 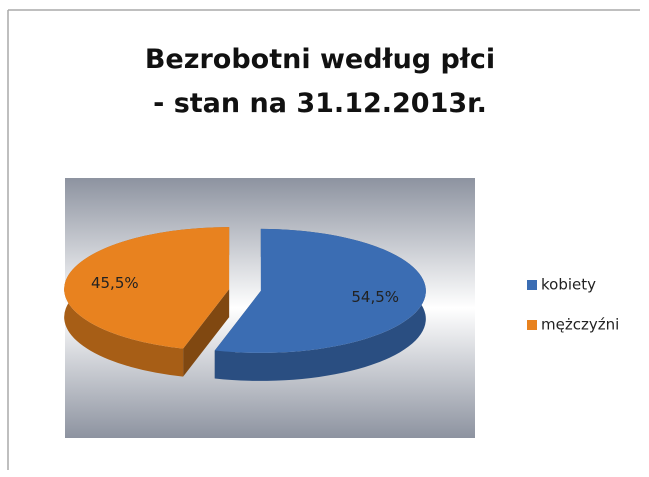 I want to click on chart-title: Bezrobotni według płci, so click(x=320, y=59).